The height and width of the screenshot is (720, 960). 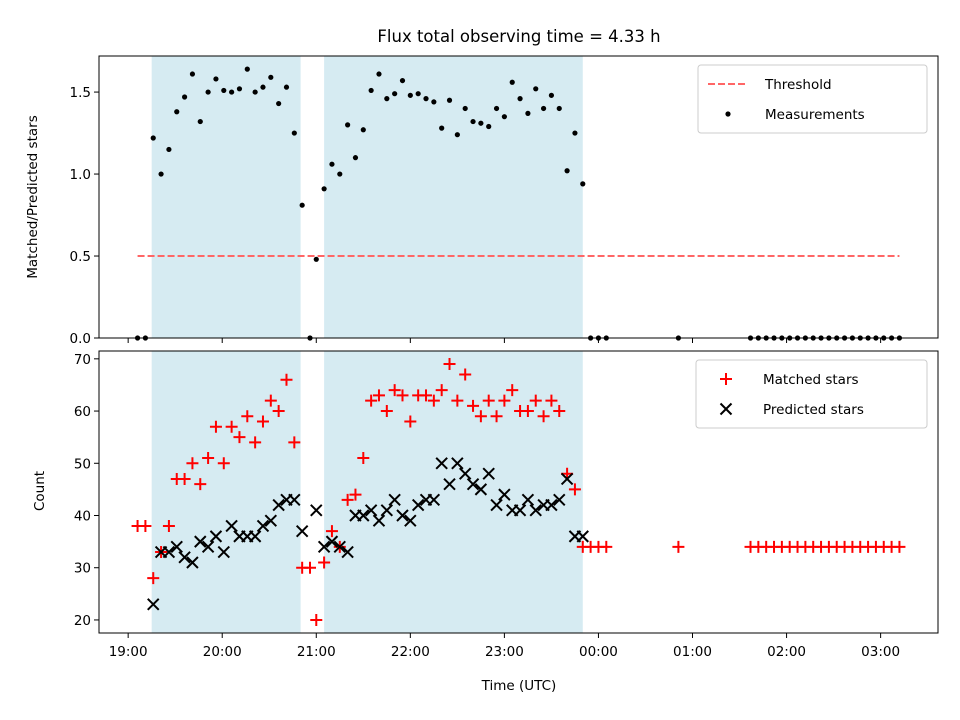 What do you see at coordinates (82, 517) in the screenshot?
I see `y-tick-label: 40` at bounding box center [82, 517].